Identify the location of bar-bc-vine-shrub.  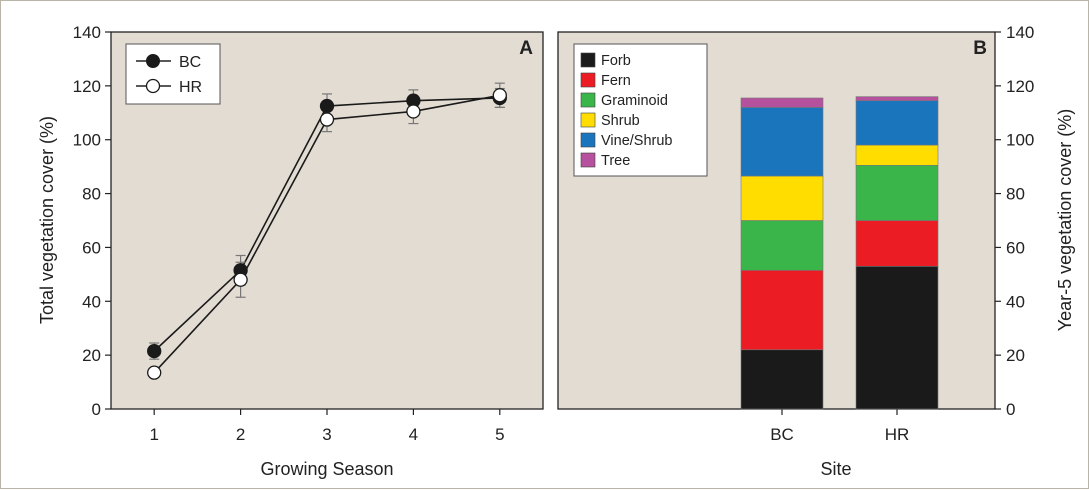
(782, 142).